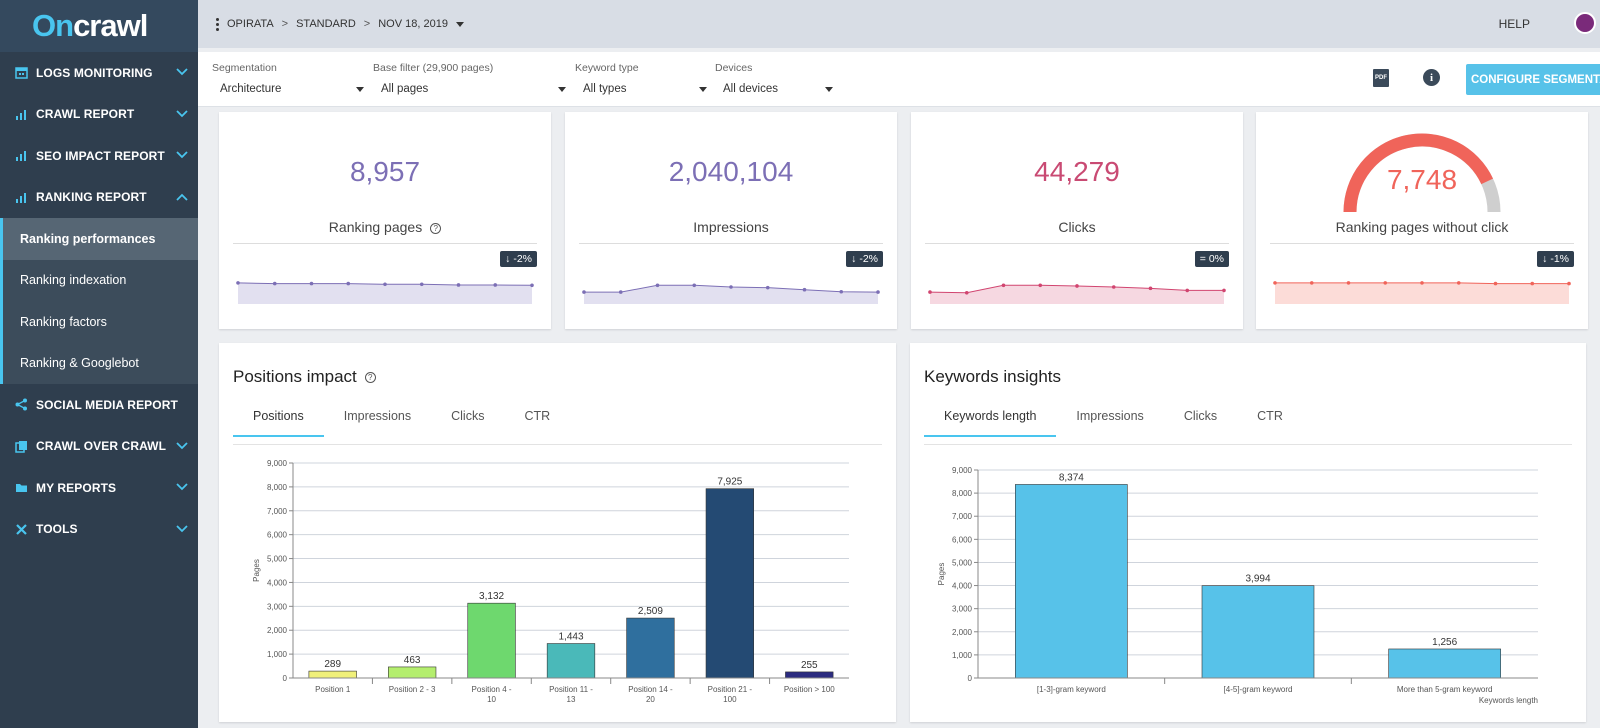 This screenshot has height=728, width=1600. I want to click on more-options-icon, so click(217, 24).